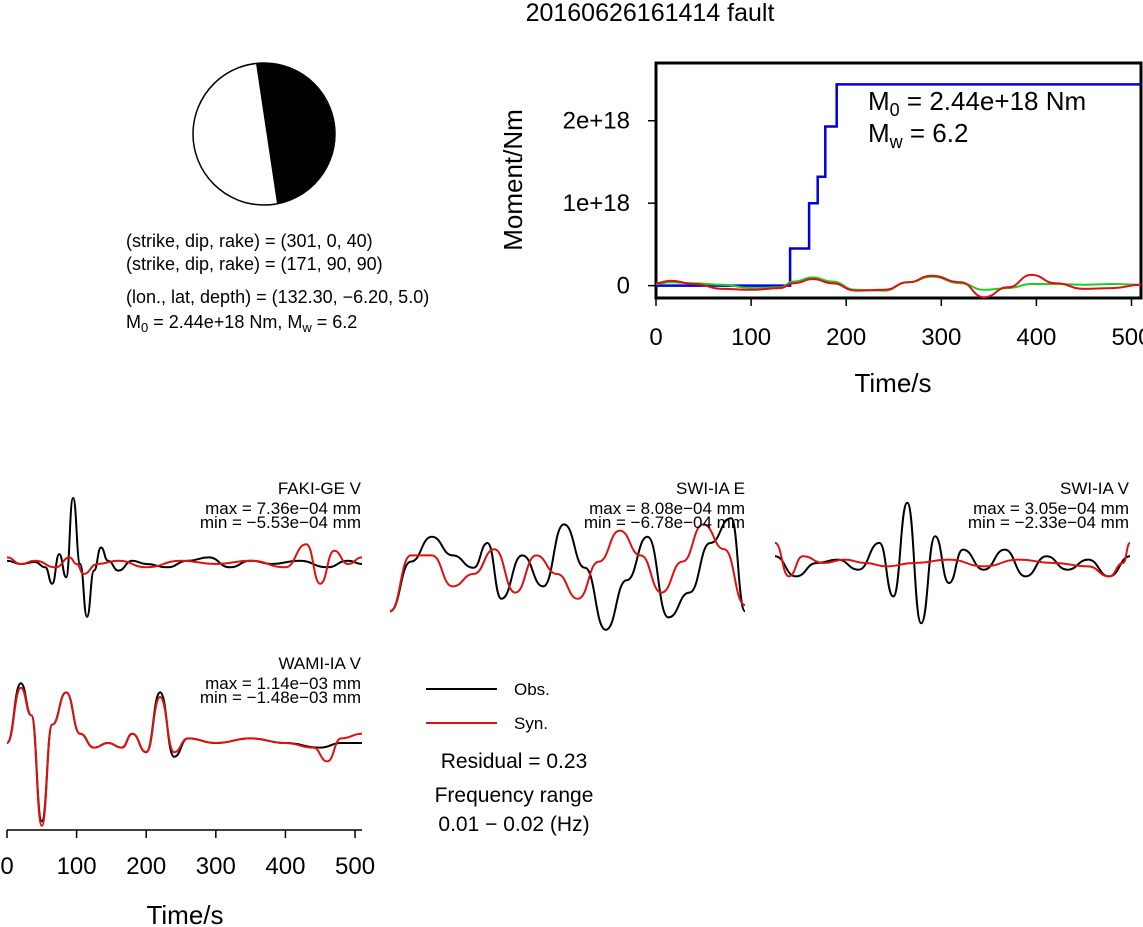  What do you see at coordinates (531, 723) in the screenshot?
I see `legend-syn-label: Syn.` at bounding box center [531, 723].